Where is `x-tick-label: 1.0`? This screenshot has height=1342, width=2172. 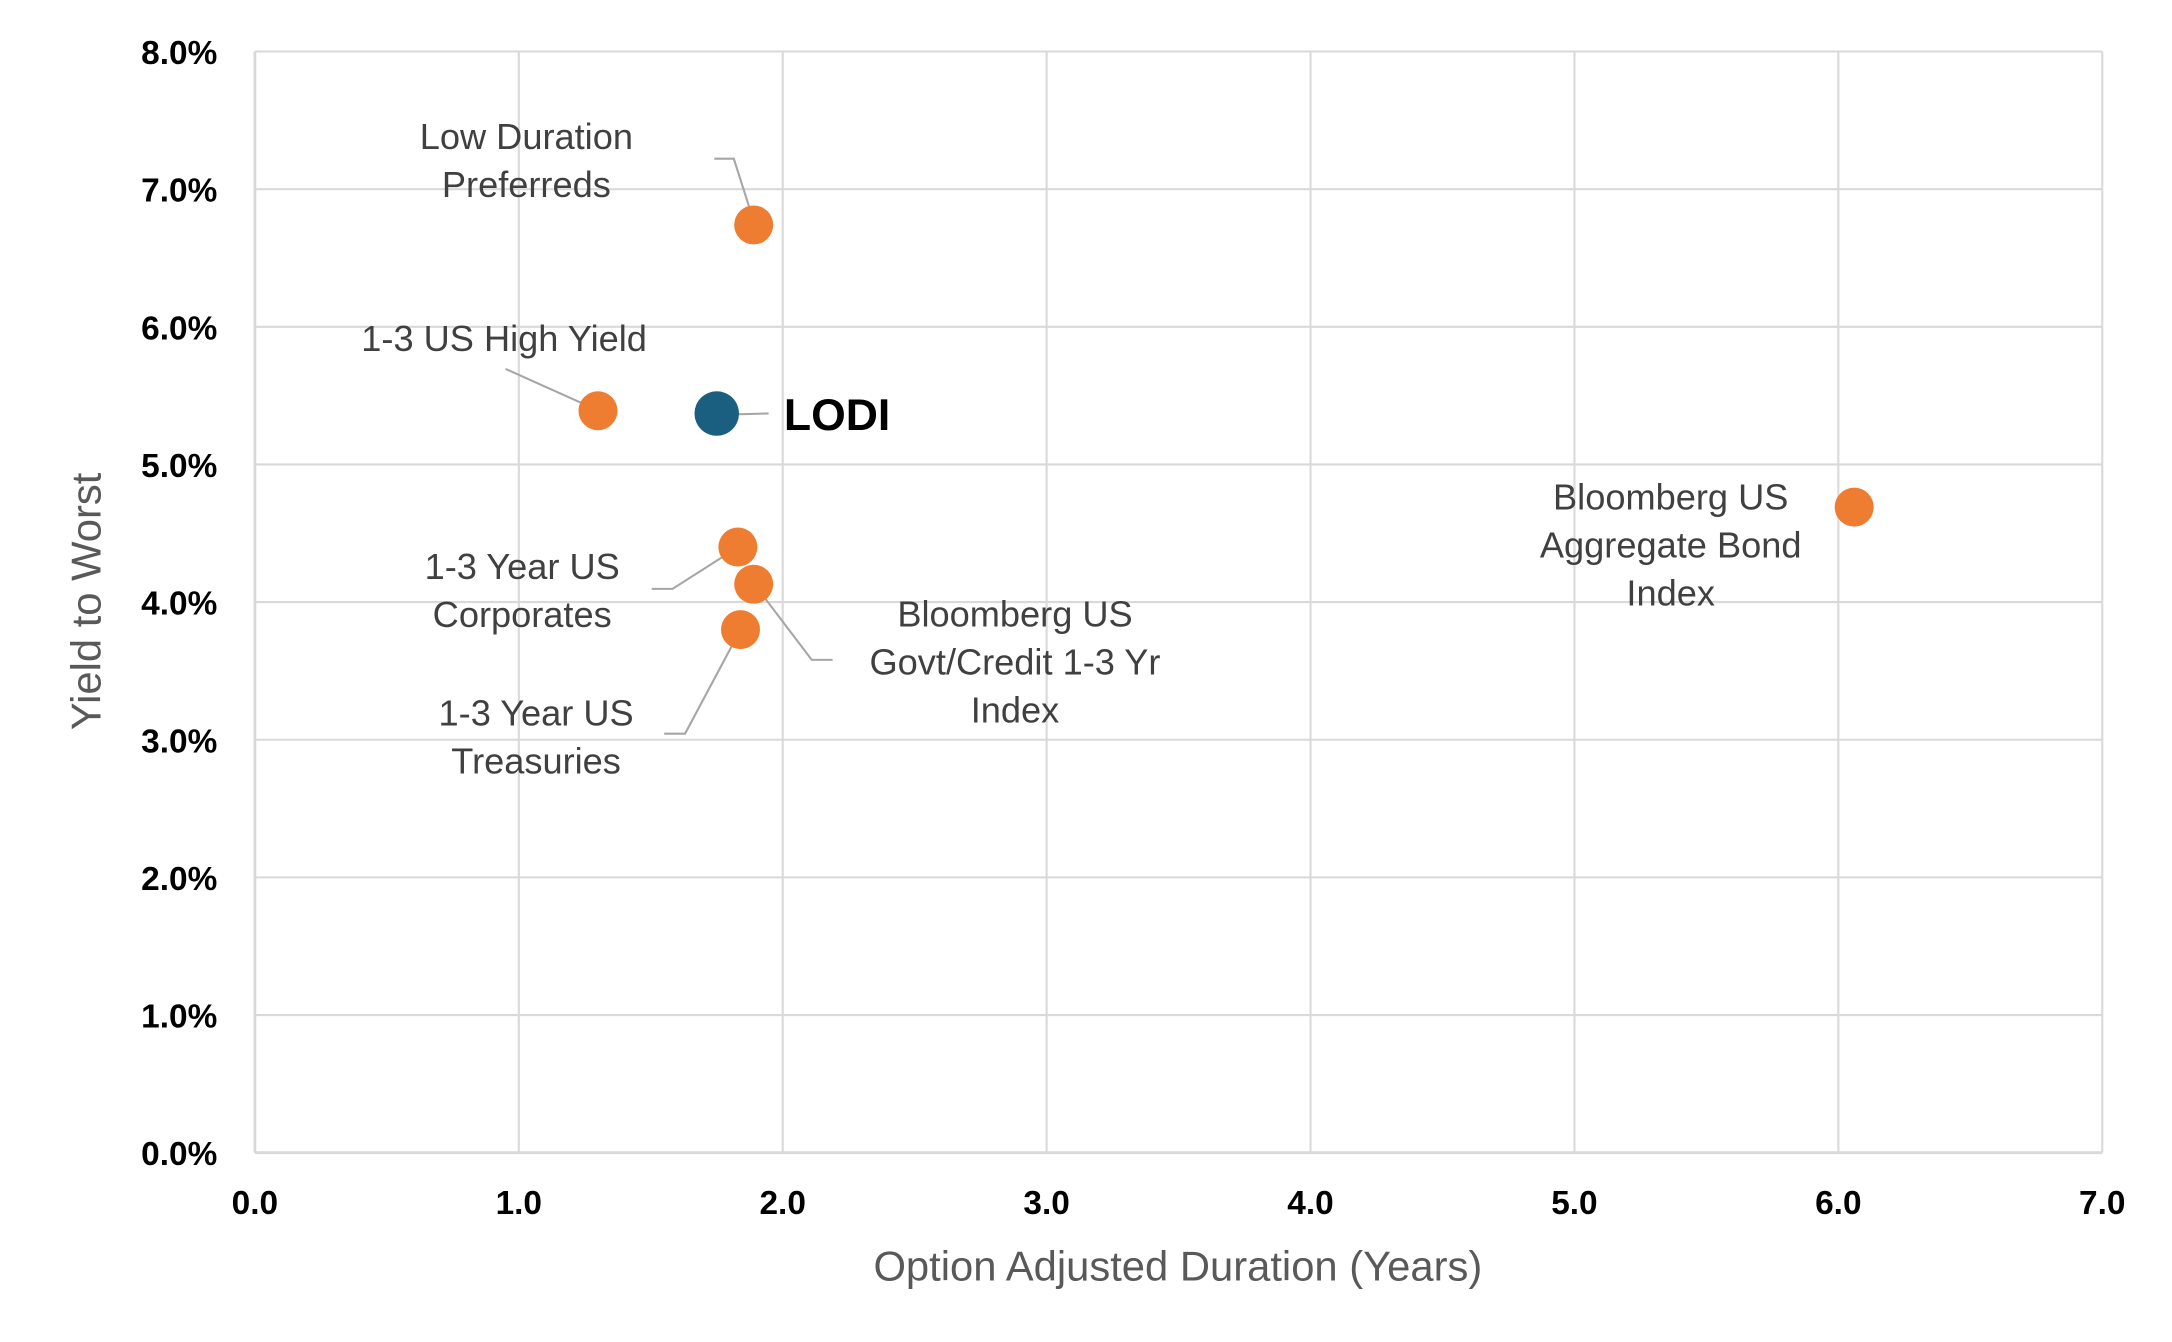
x-tick-label: 1.0 is located at coordinates (519, 1203).